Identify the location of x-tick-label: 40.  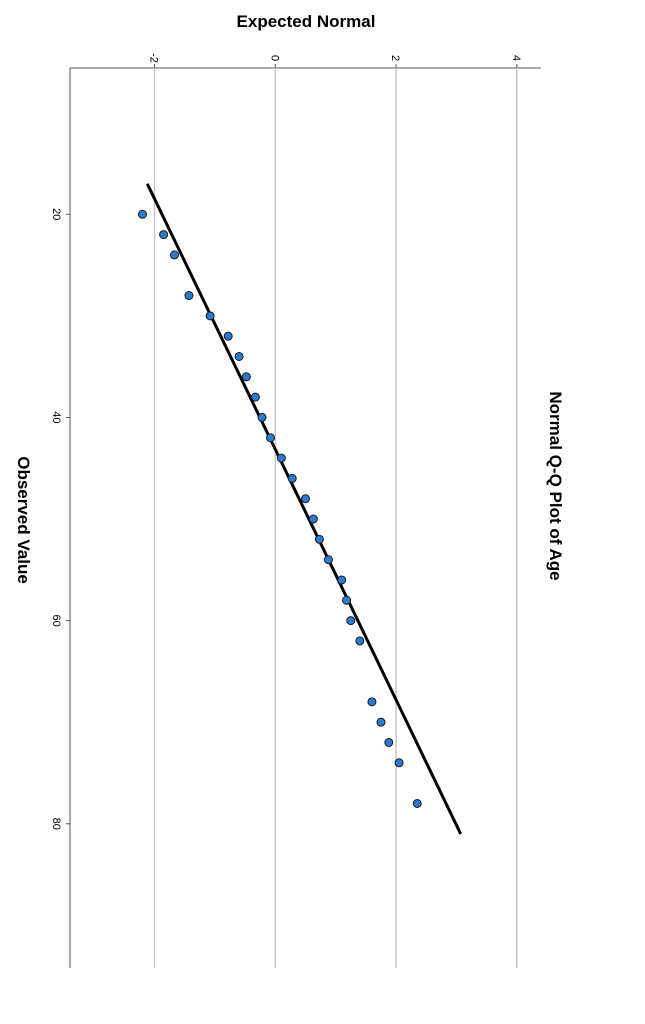
(56, 417).